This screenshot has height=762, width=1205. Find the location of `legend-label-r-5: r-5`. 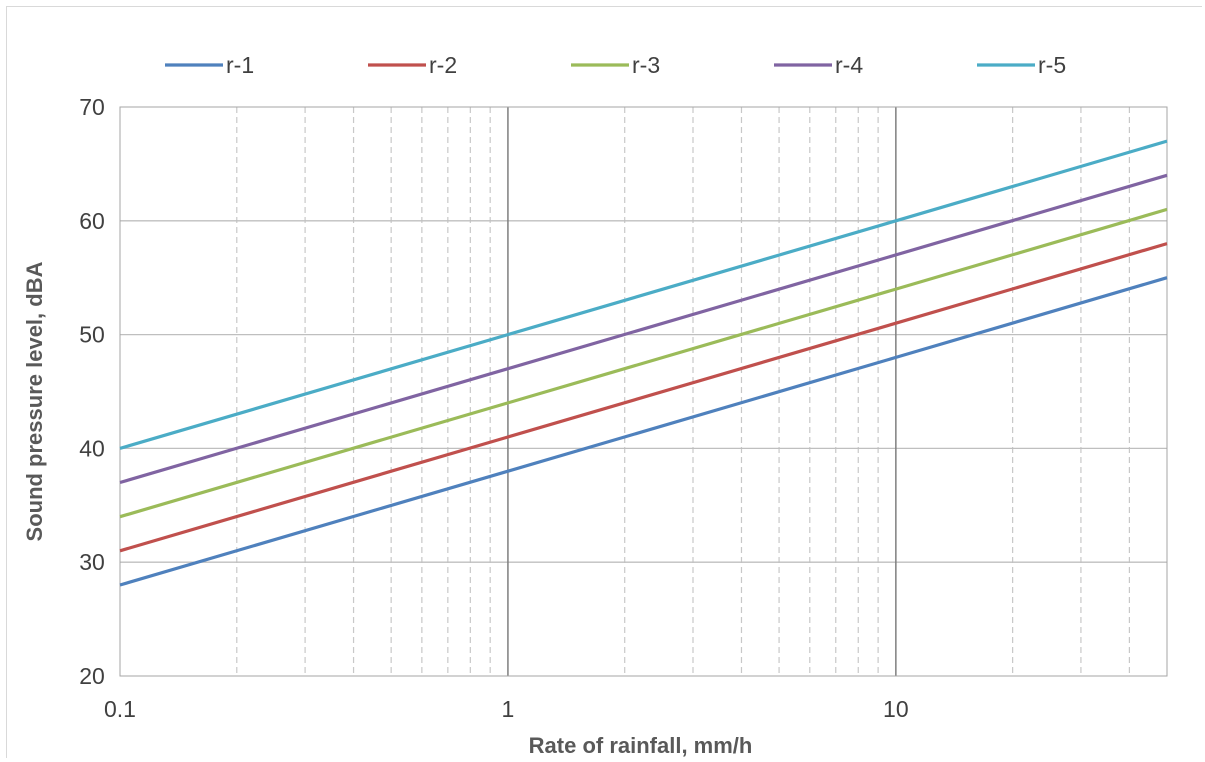

legend-label-r-5: r-5 is located at coordinates (1052, 65).